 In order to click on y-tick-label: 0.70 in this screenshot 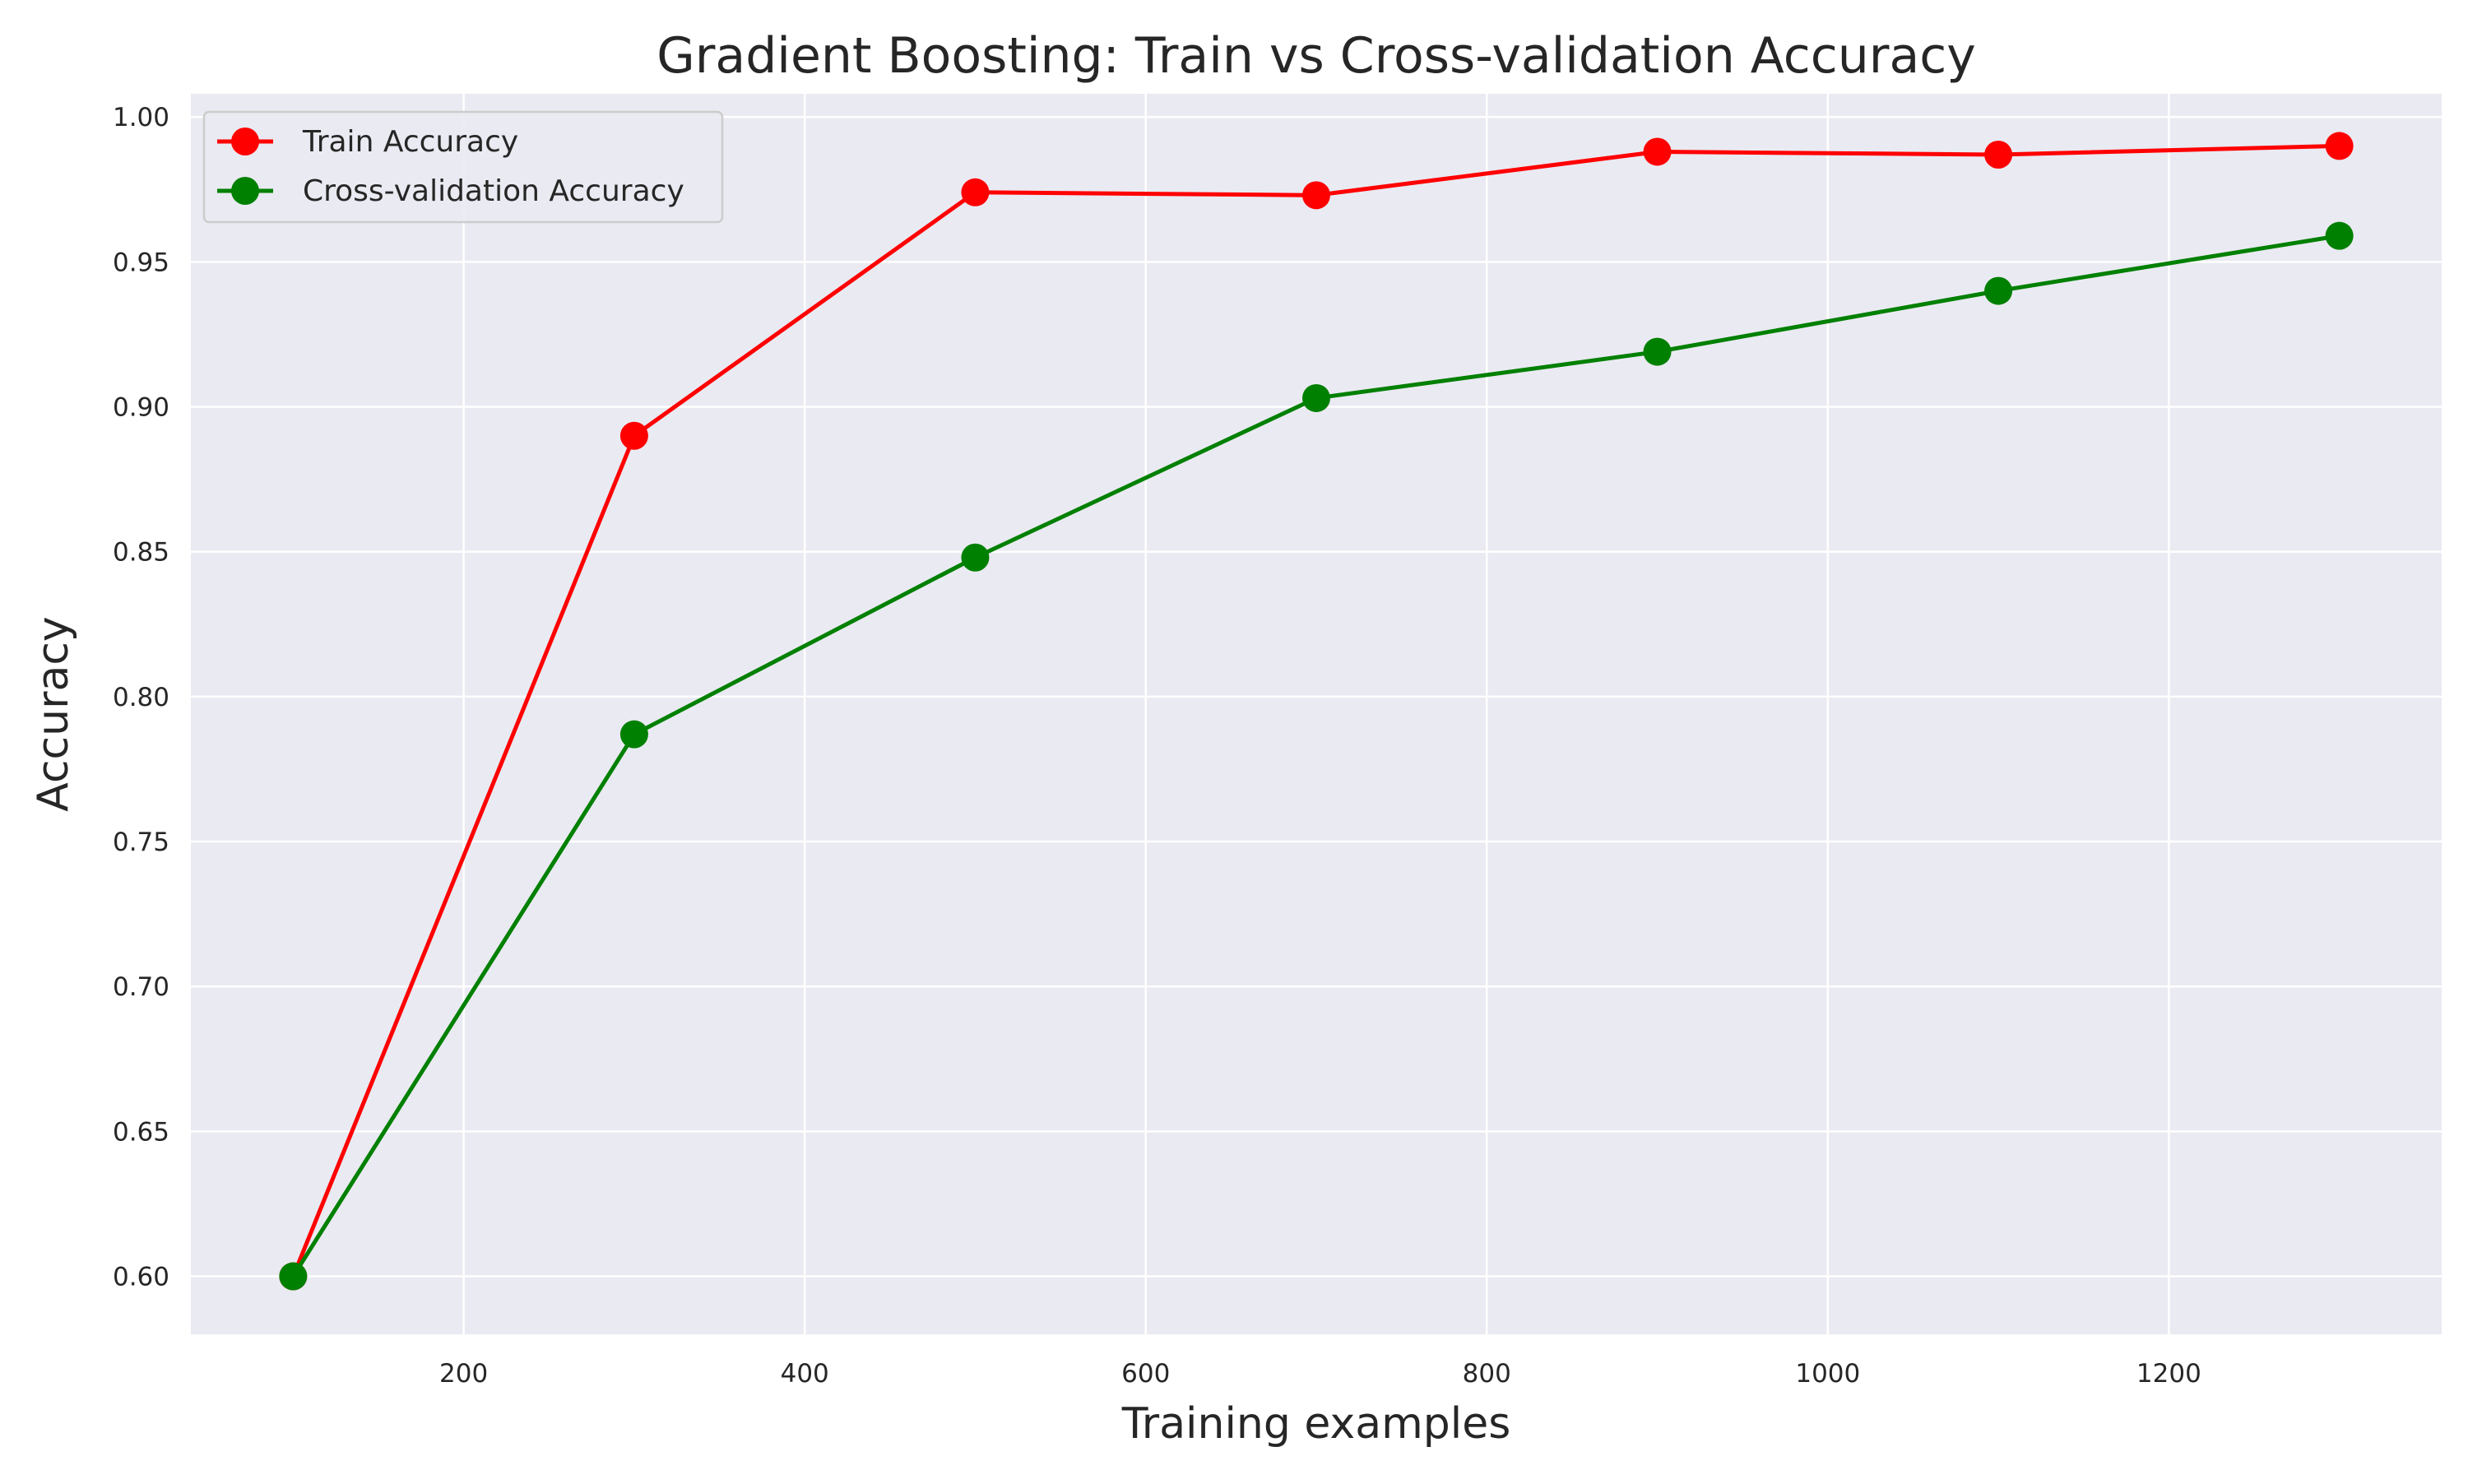, I will do `click(141, 987)`.